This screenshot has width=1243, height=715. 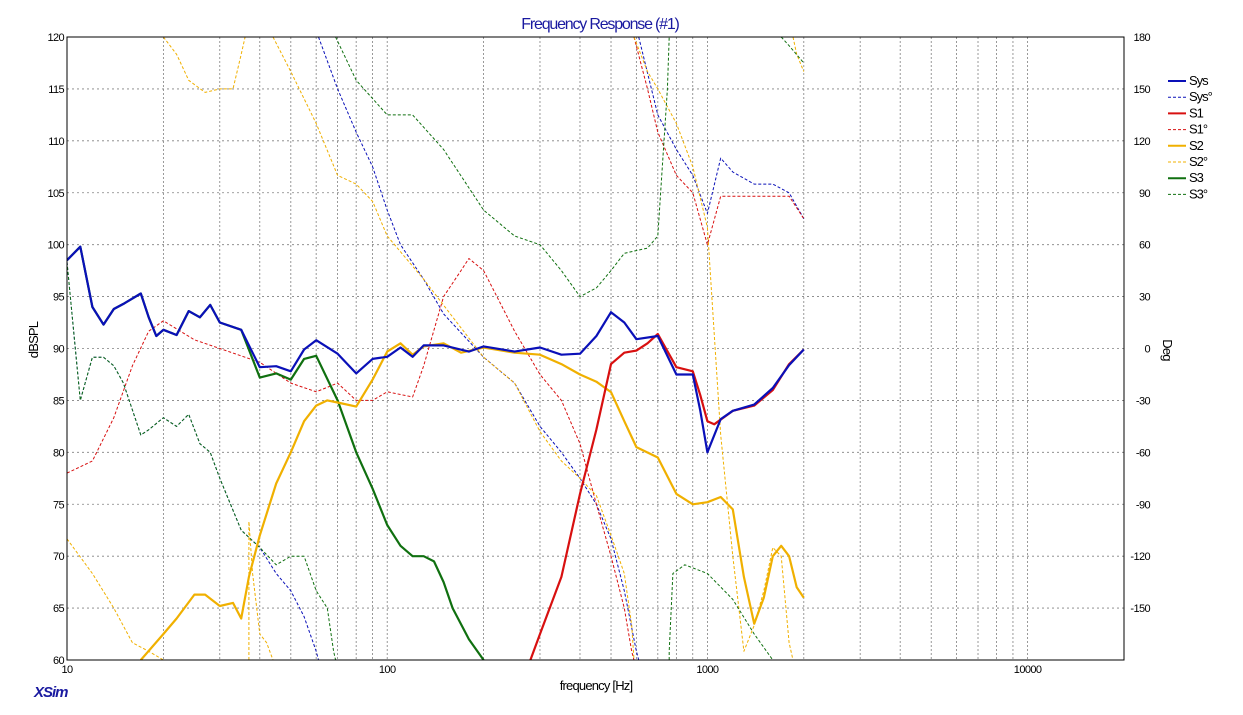 I want to click on y2-tick-label: 150, so click(x=1141, y=90).